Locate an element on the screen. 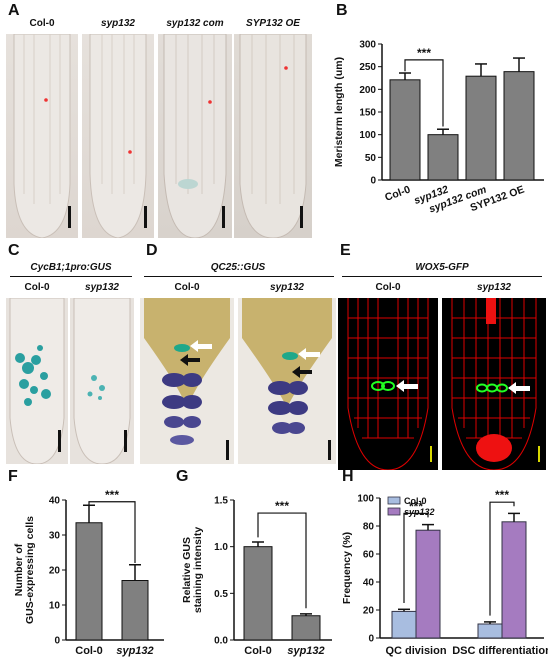  micrograph-e-syp132 is located at coordinates (494, 384).